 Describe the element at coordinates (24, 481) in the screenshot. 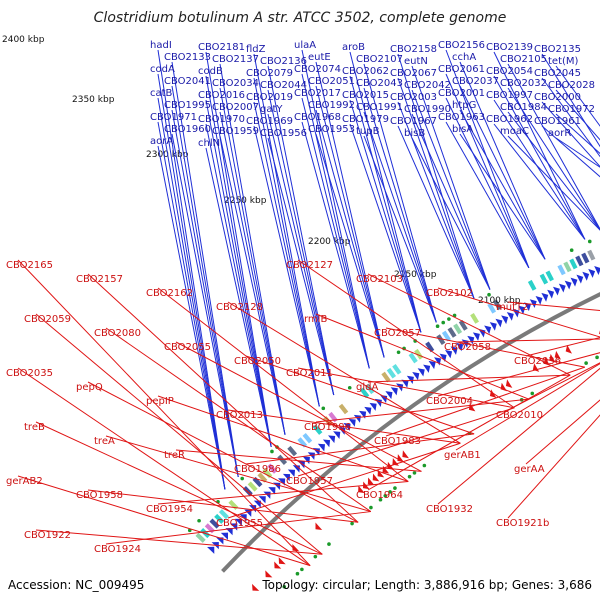

I see `reverse-gene-label: gerAB2` at that location.